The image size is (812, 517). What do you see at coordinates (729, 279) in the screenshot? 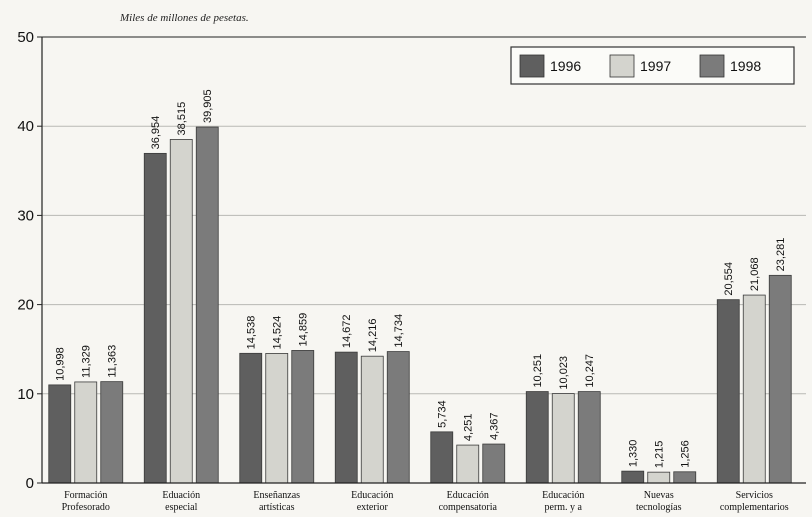
I see `value-label: 20,554` at bounding box center [729, 279].